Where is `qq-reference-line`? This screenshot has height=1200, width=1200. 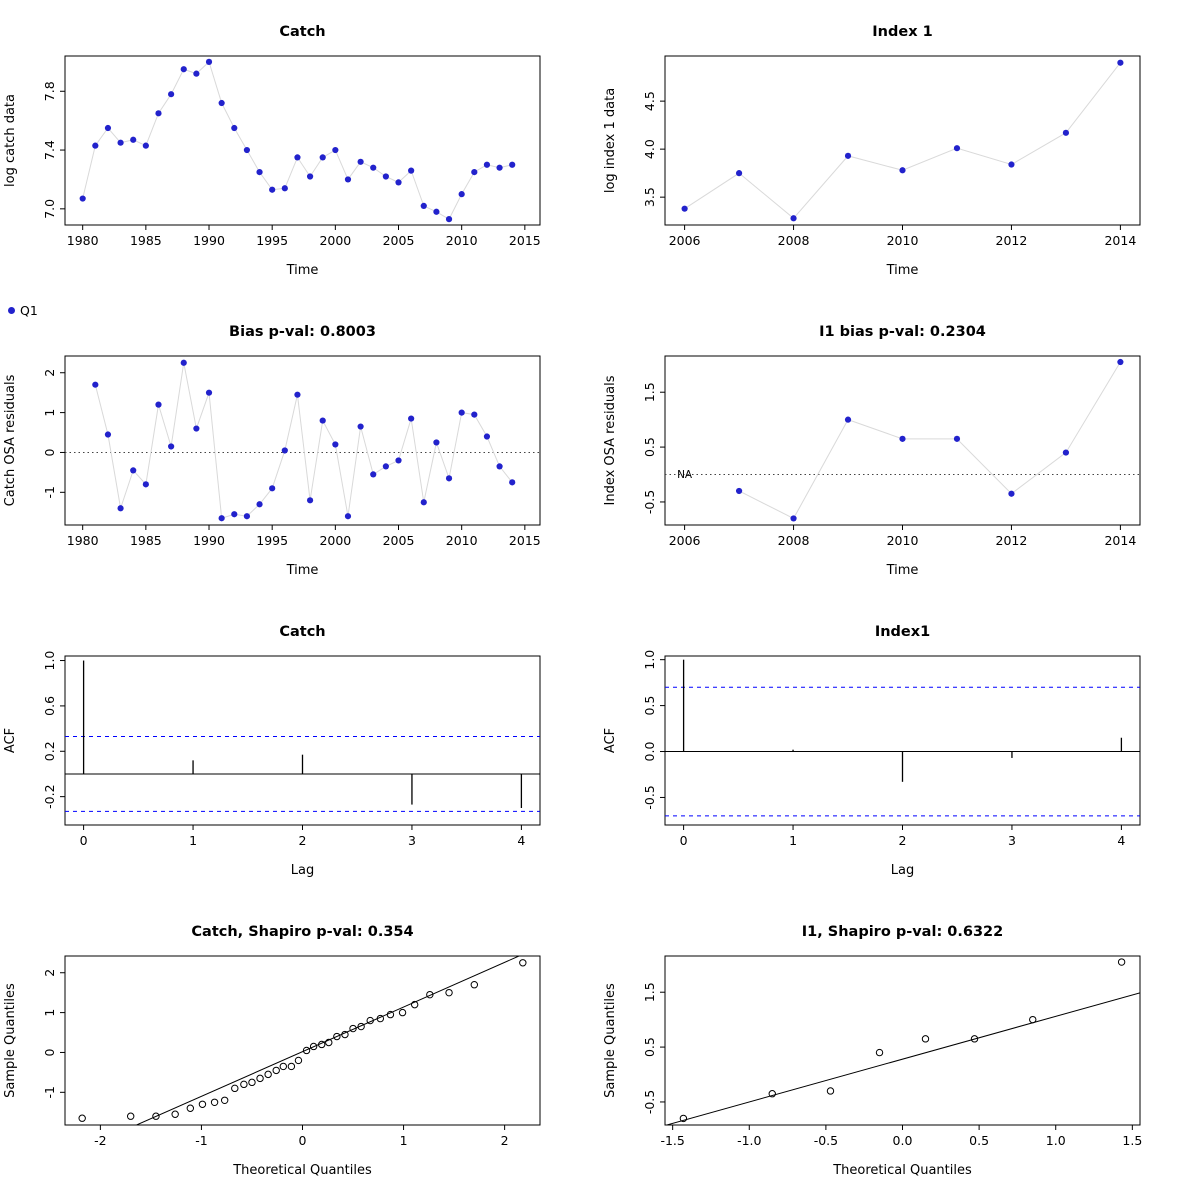 qq-reference-line is located at coordinates (328, 1040).